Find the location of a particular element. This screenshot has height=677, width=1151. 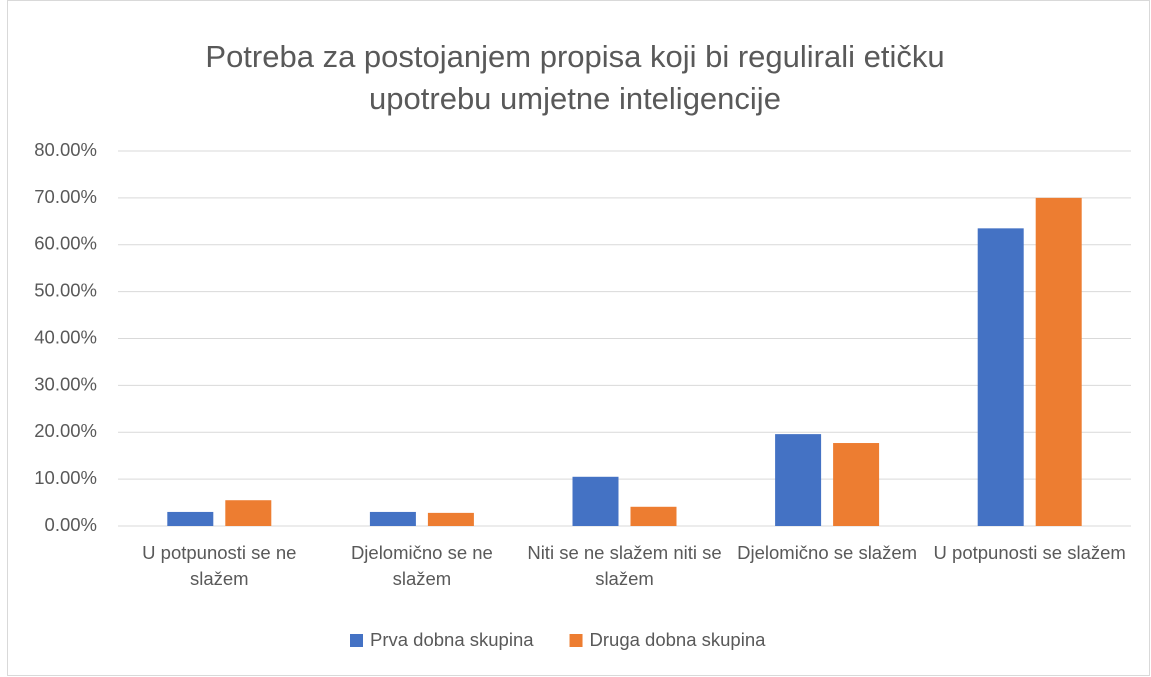

y-tick-label: 80.00% is located at coordinates (65, 149).